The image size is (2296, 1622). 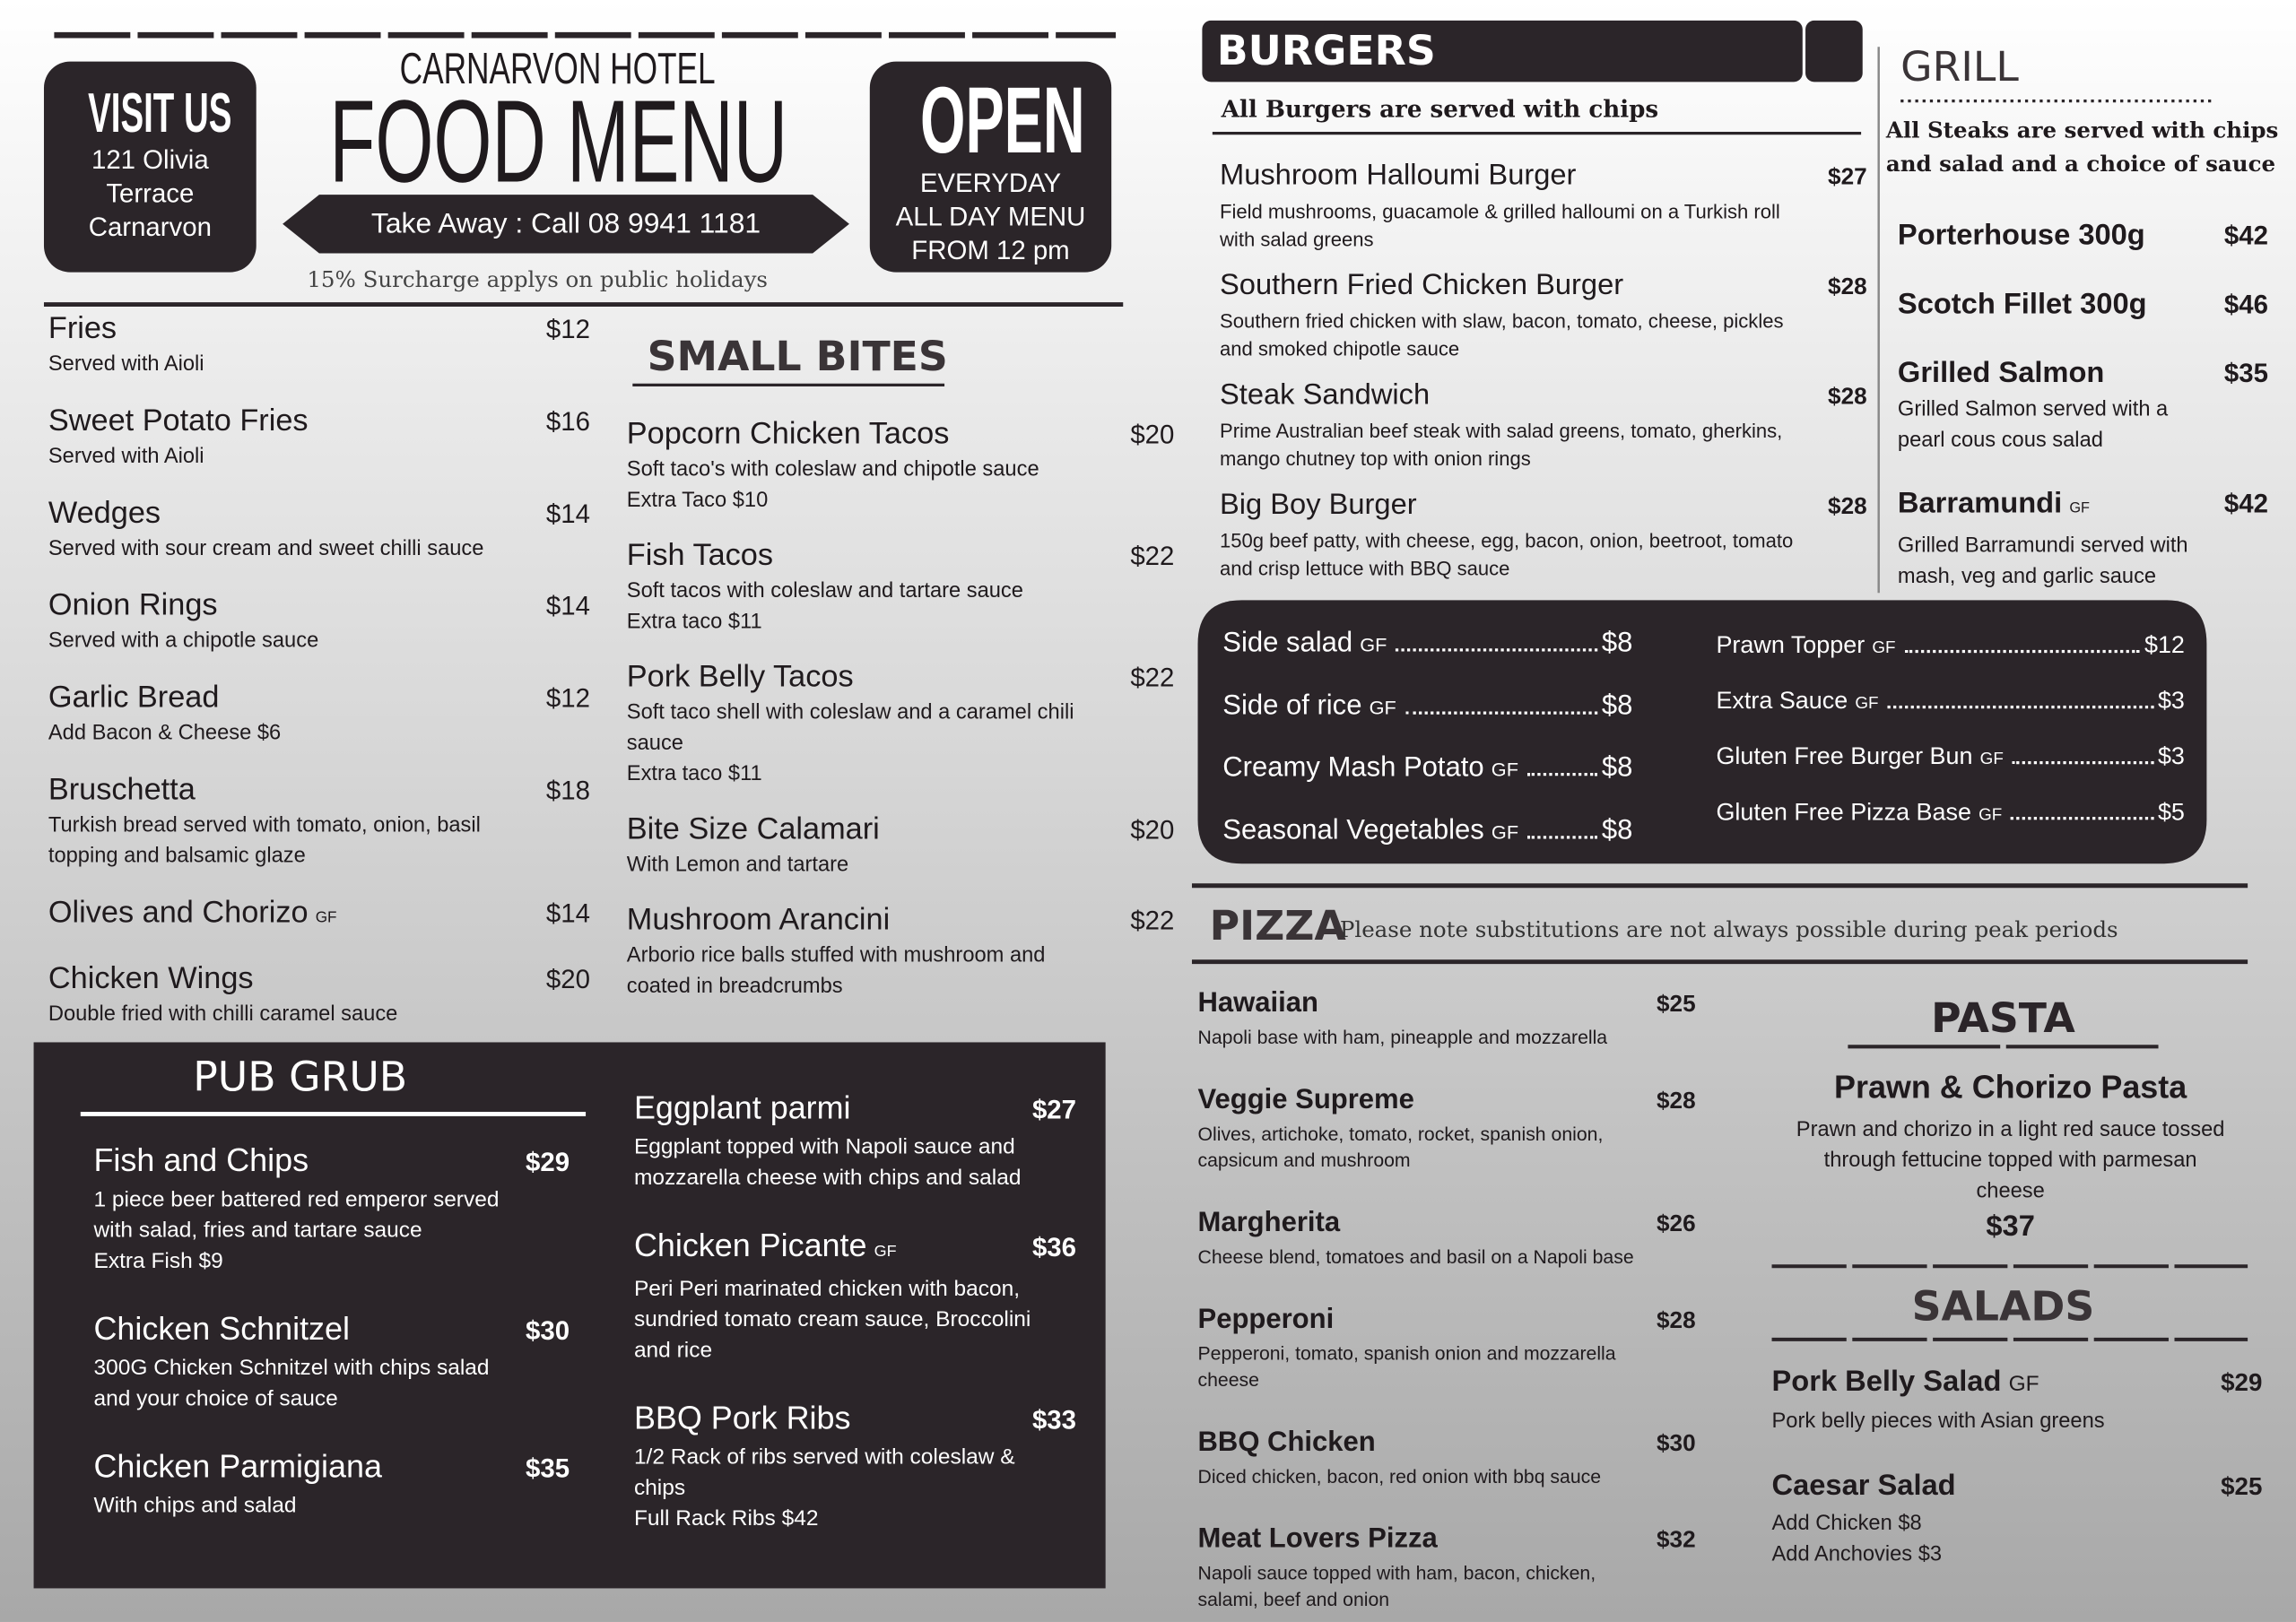 What do you see at coordinates (750, 1245) in the screenshot?
I see `item-name: Chicken Picante` at bounding box center [750, 1245].